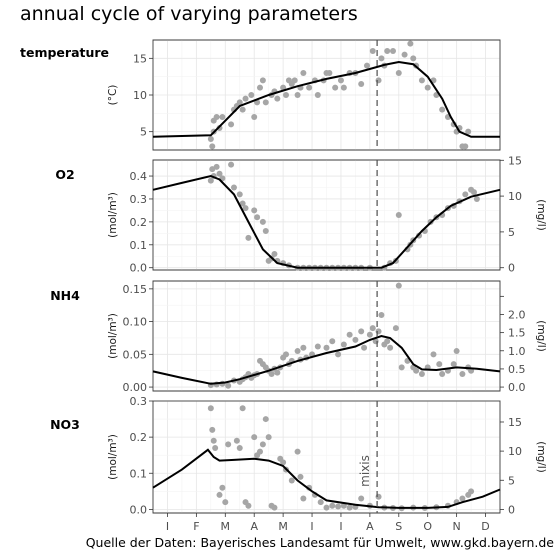 The width and height of the screenshot is (560, 560). I want to click on no3-y2-tick-label: 5, so click(511, 480).